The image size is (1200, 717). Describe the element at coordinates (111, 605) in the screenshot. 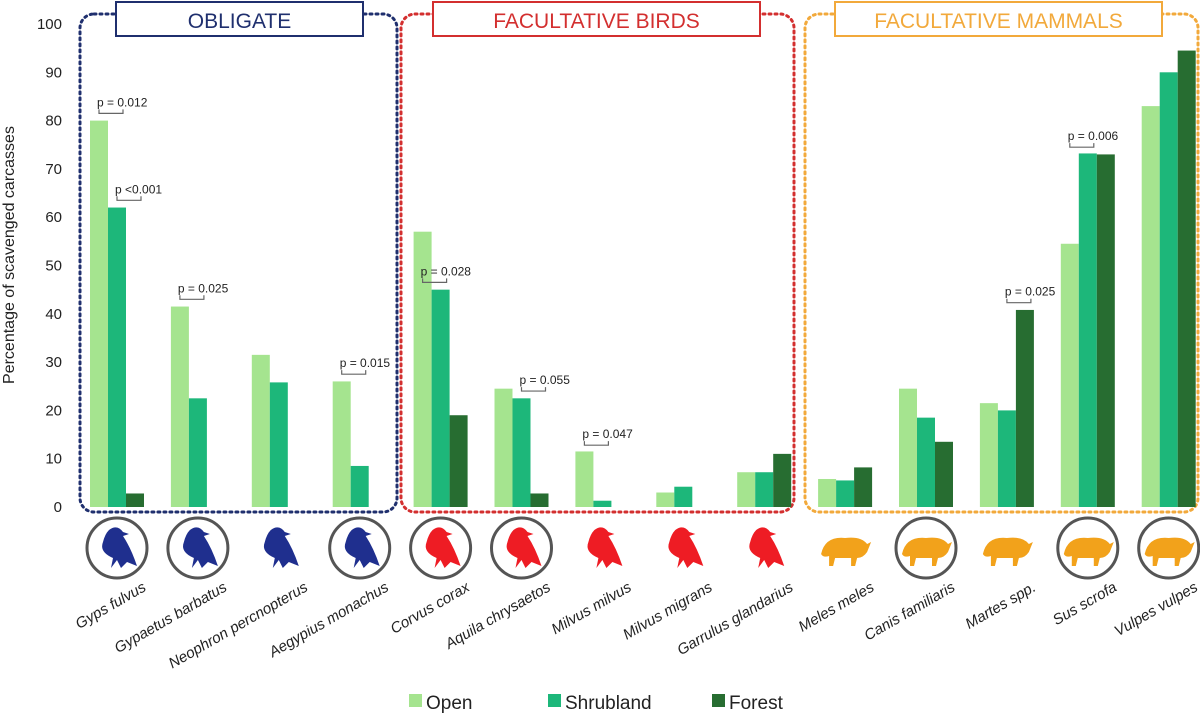

I see `category-label: Gyps fulvus` at that location.